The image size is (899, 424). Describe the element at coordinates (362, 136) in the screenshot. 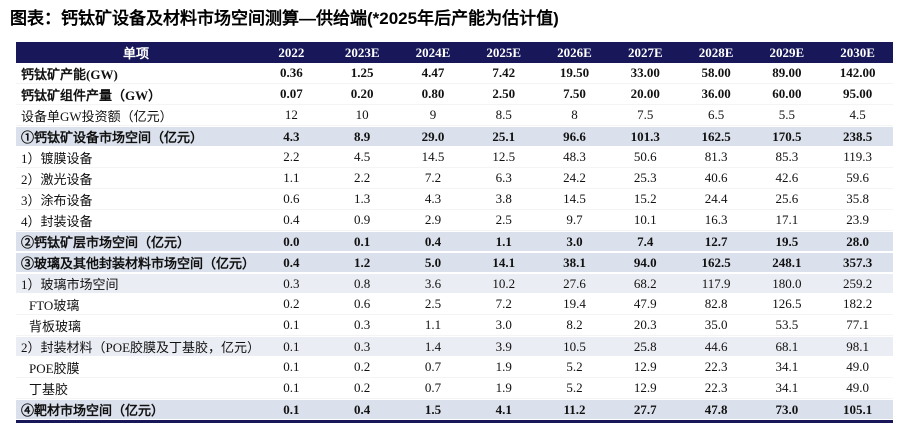

I see `cell-value: 8.9` at that location.